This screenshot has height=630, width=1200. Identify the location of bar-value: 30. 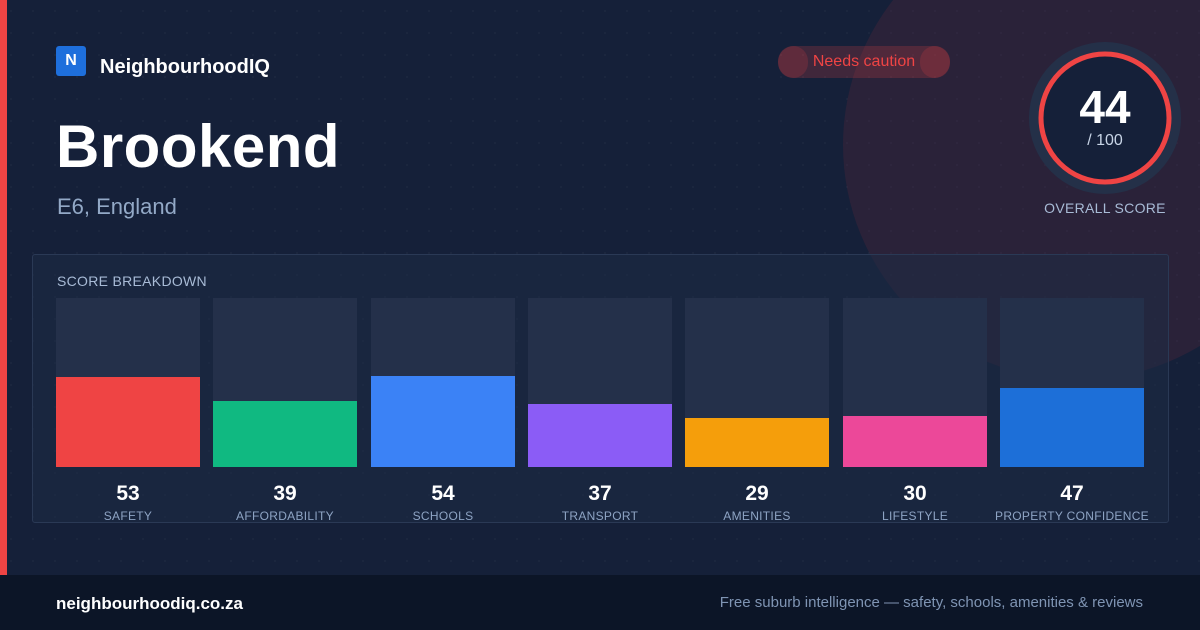
(915, 493).